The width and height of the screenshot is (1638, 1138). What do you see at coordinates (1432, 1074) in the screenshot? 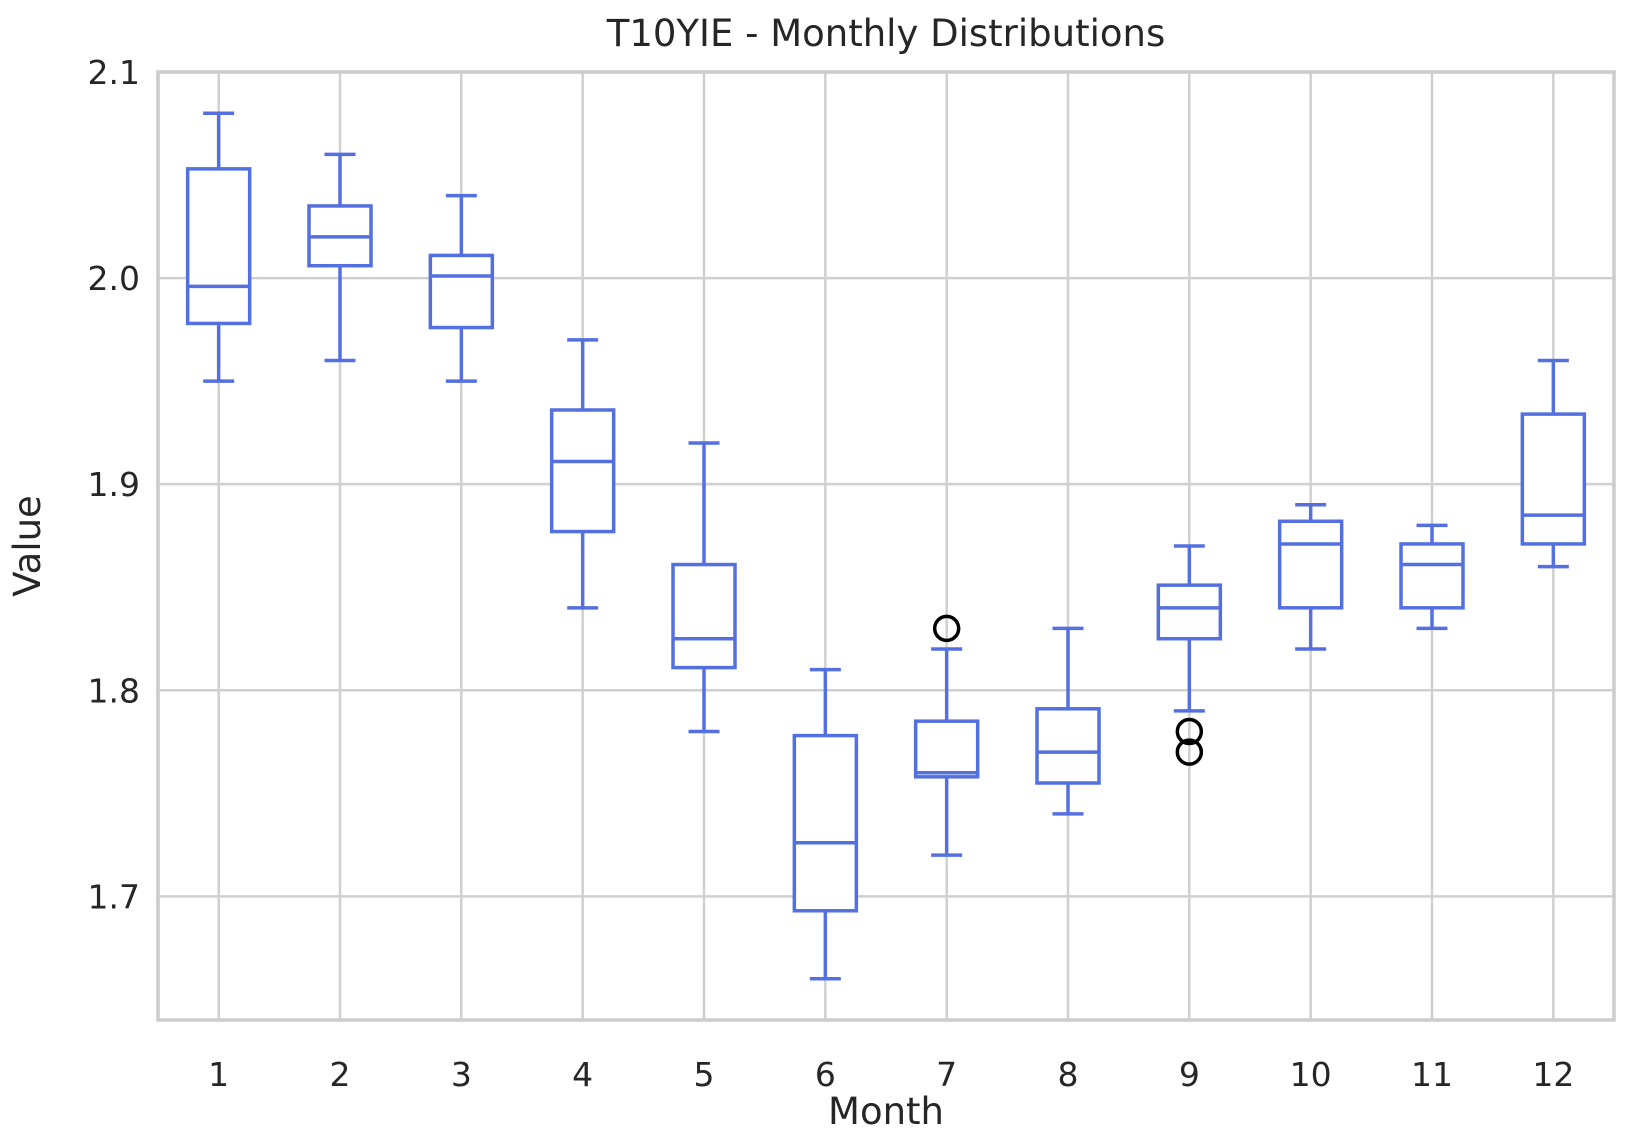
I see `x-tick-label: 11` at bounding box center [1432, 1074].